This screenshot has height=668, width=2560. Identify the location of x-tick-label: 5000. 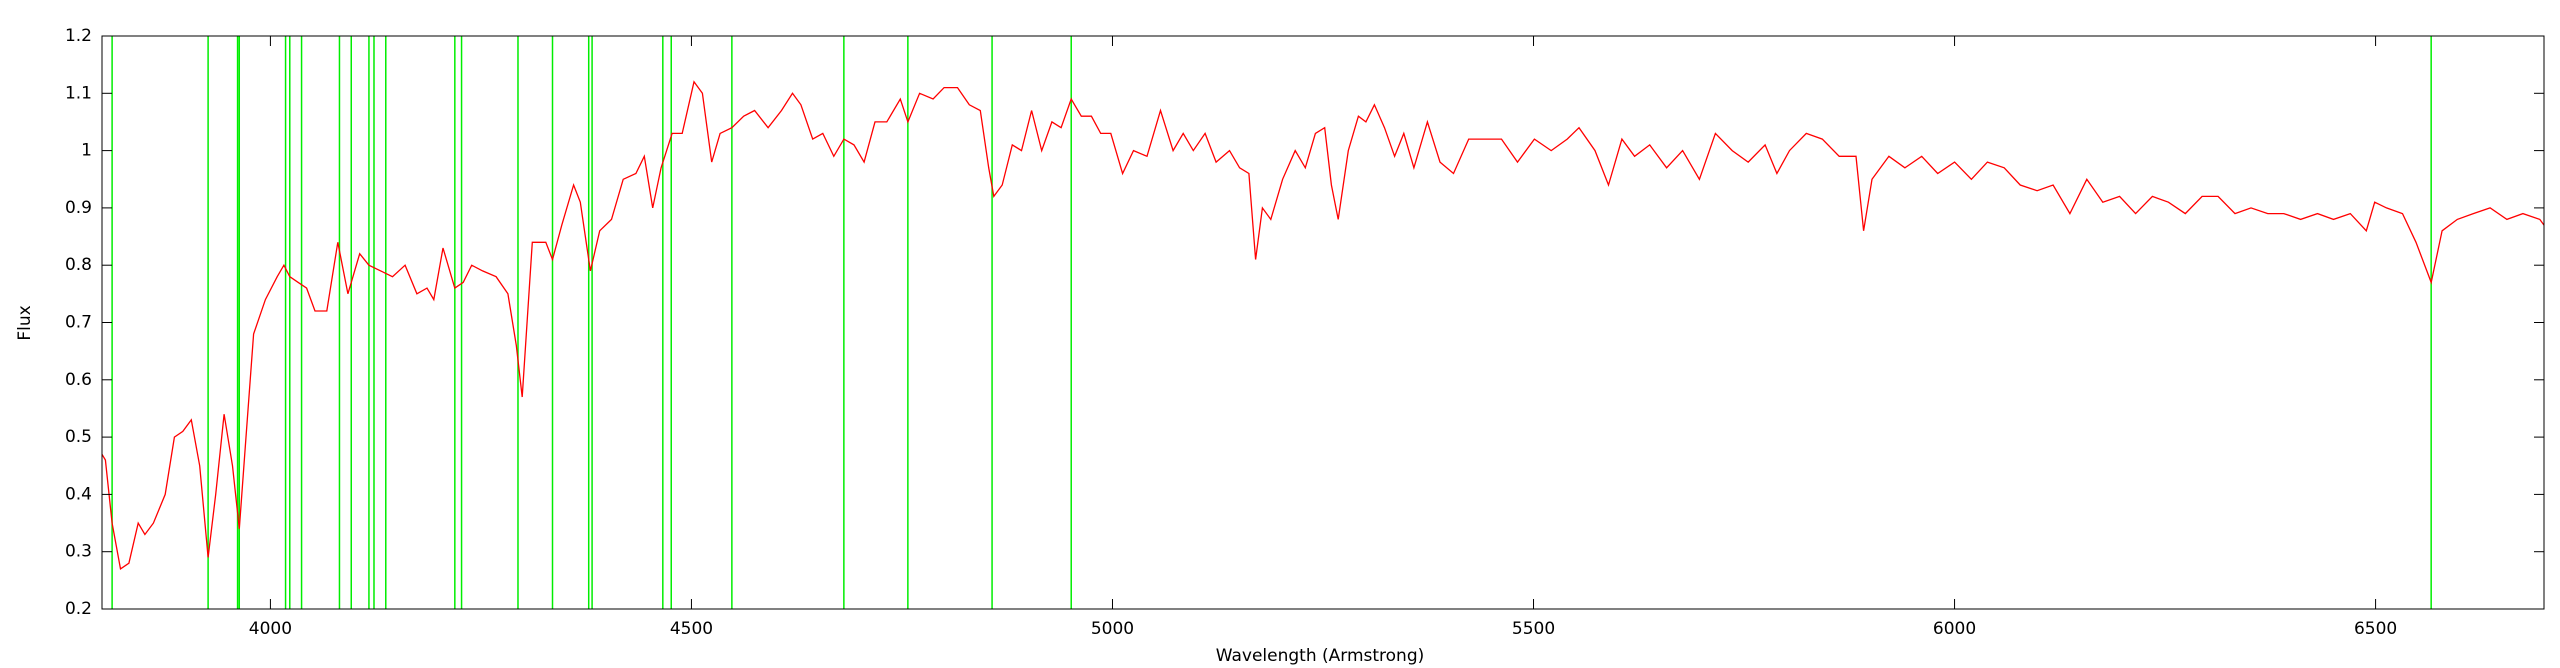
(1112, 629).